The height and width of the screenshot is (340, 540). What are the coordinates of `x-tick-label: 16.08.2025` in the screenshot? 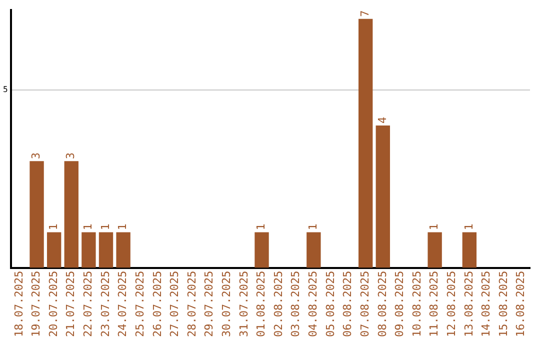 It's located at (521, 304).